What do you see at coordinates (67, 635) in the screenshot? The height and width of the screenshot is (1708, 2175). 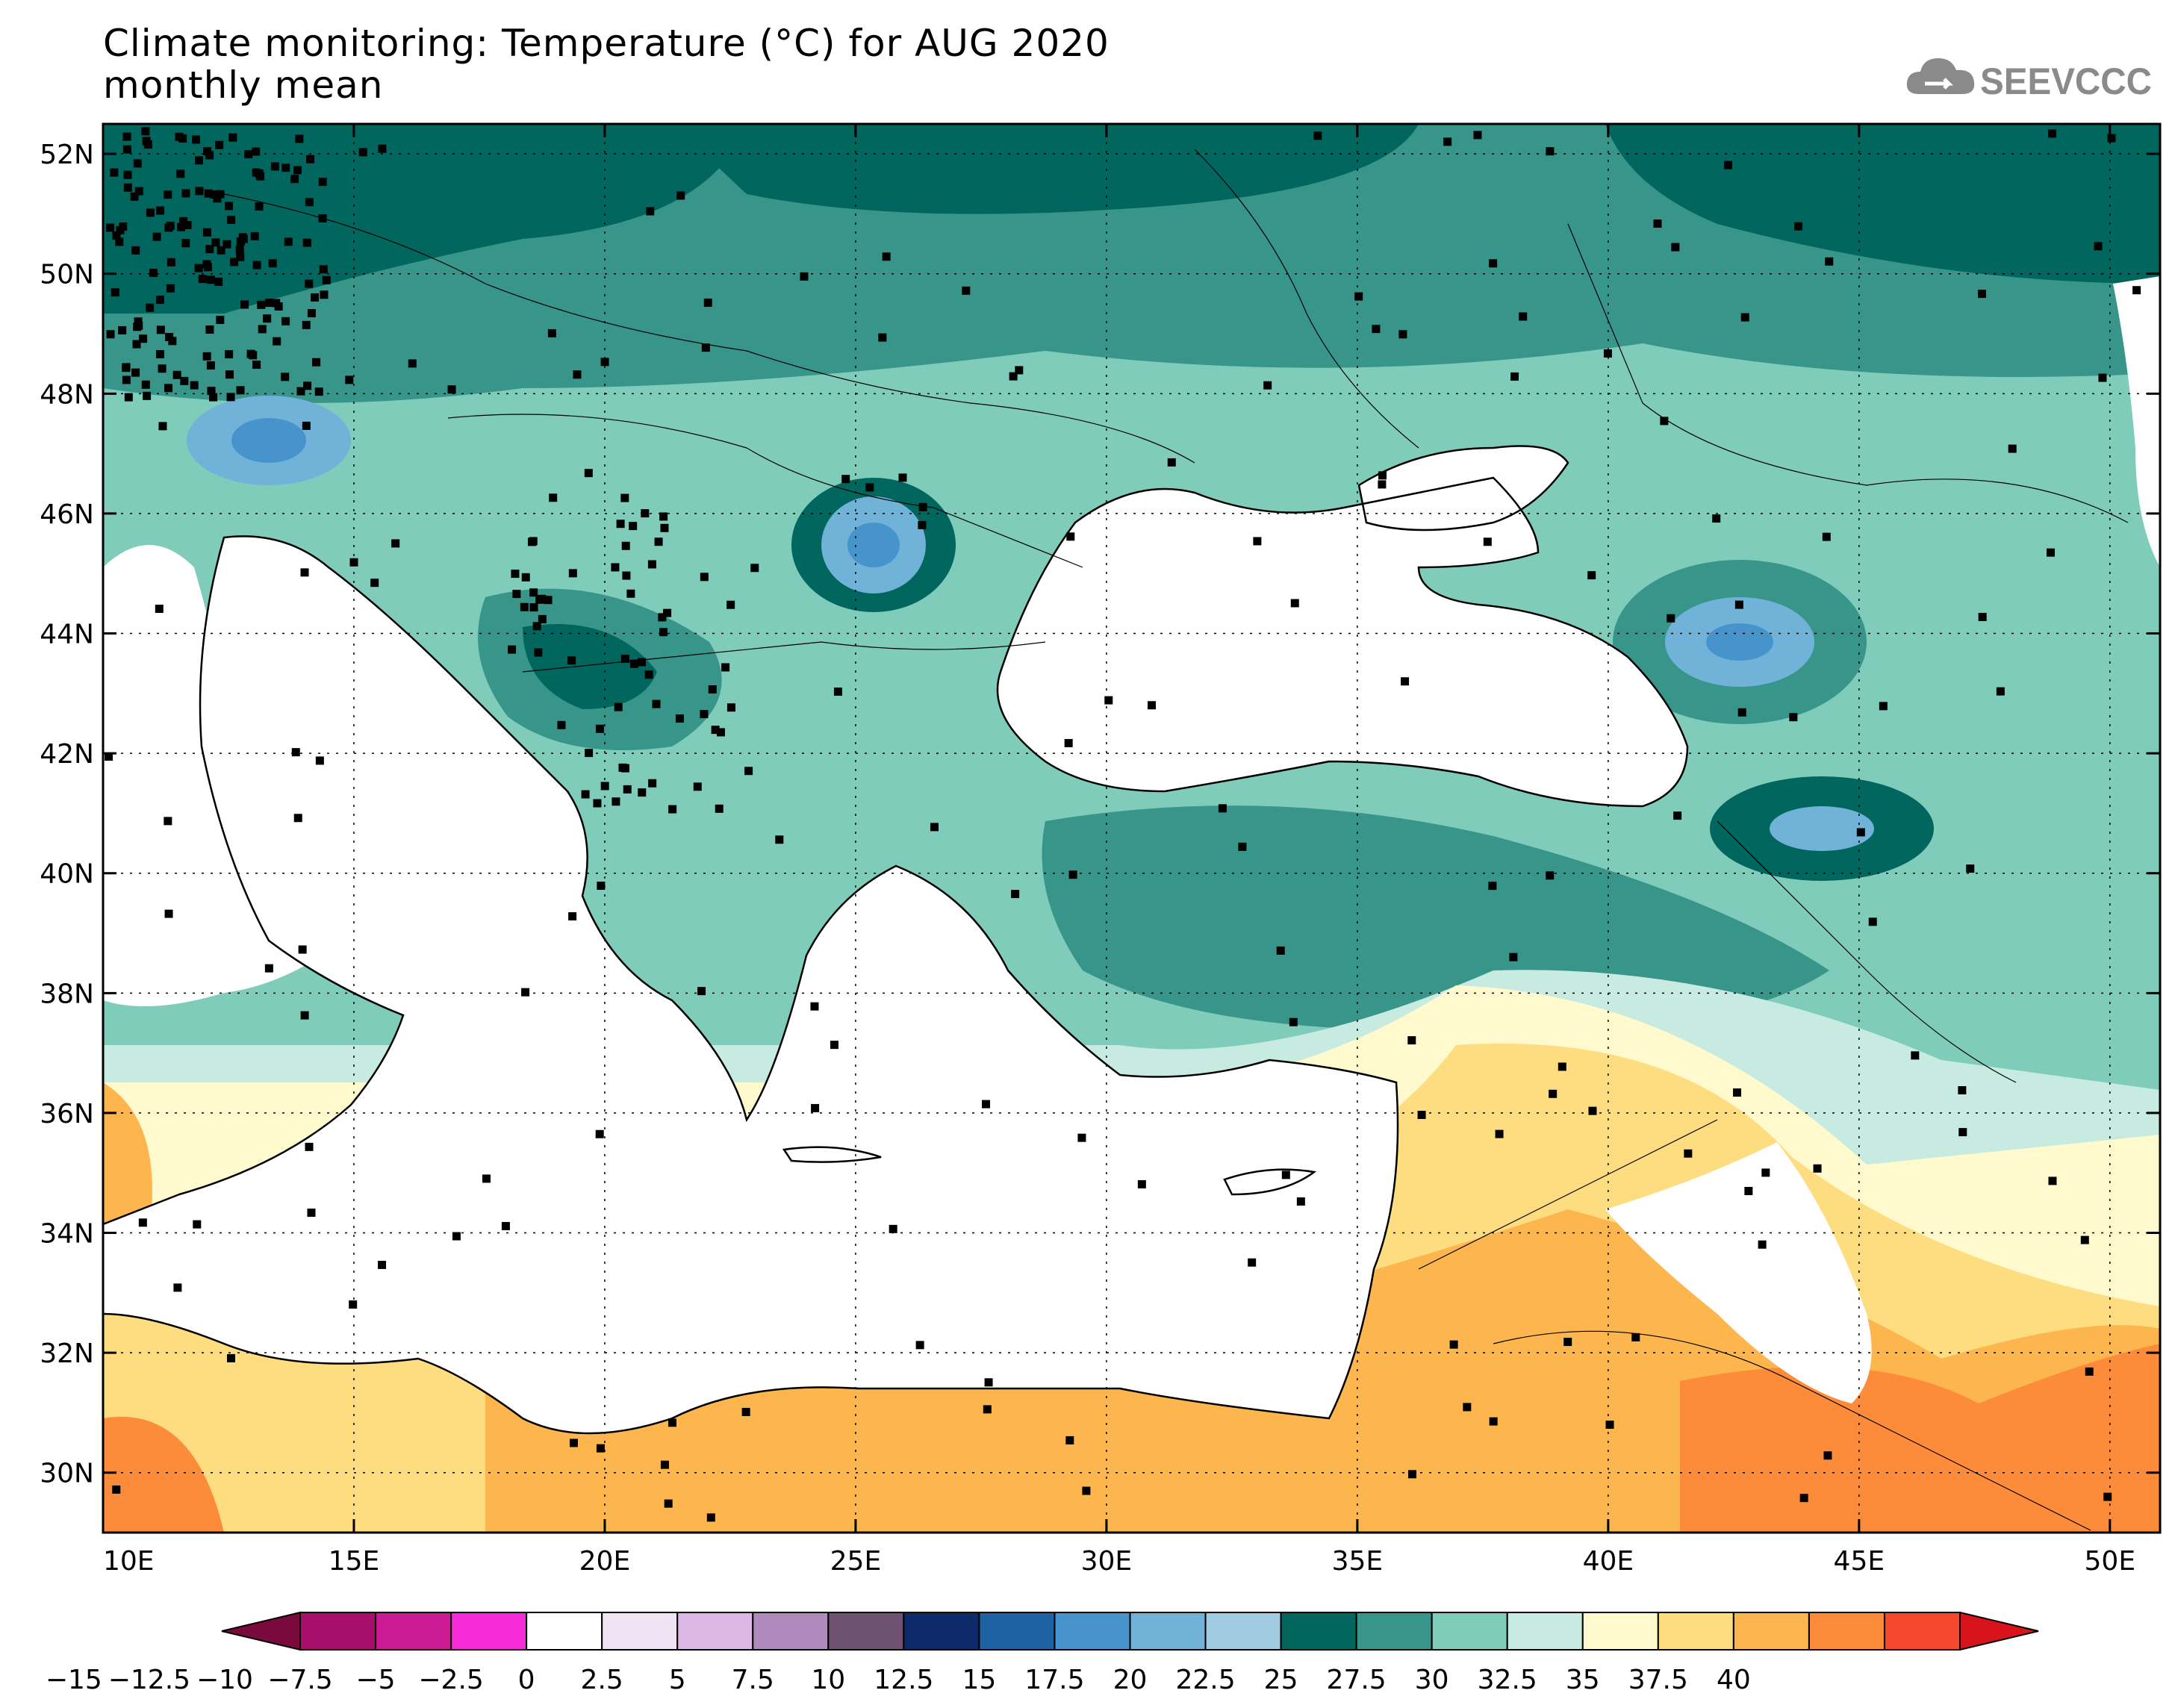 I see `lat-tick-label: 44N` at bounding box center [67, 635].